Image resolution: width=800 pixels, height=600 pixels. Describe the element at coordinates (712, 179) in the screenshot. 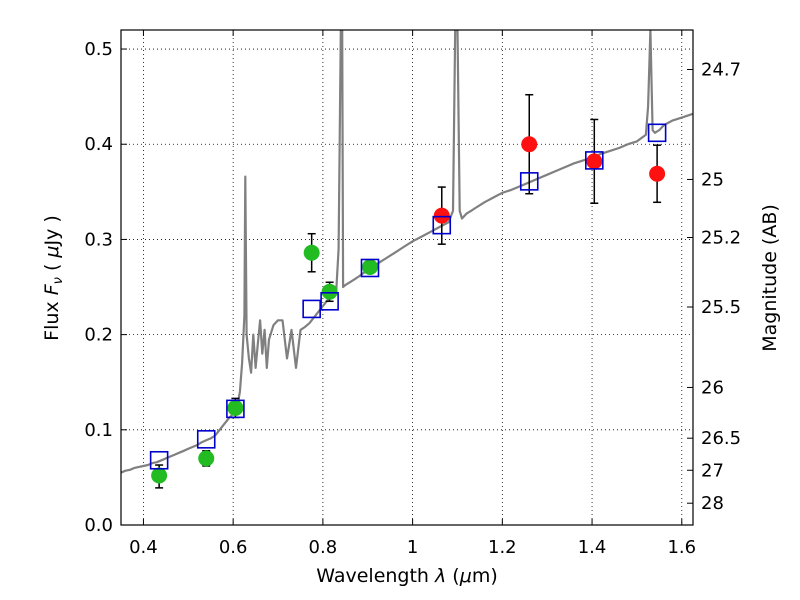

I see `right-tick-label: 25` at that location.